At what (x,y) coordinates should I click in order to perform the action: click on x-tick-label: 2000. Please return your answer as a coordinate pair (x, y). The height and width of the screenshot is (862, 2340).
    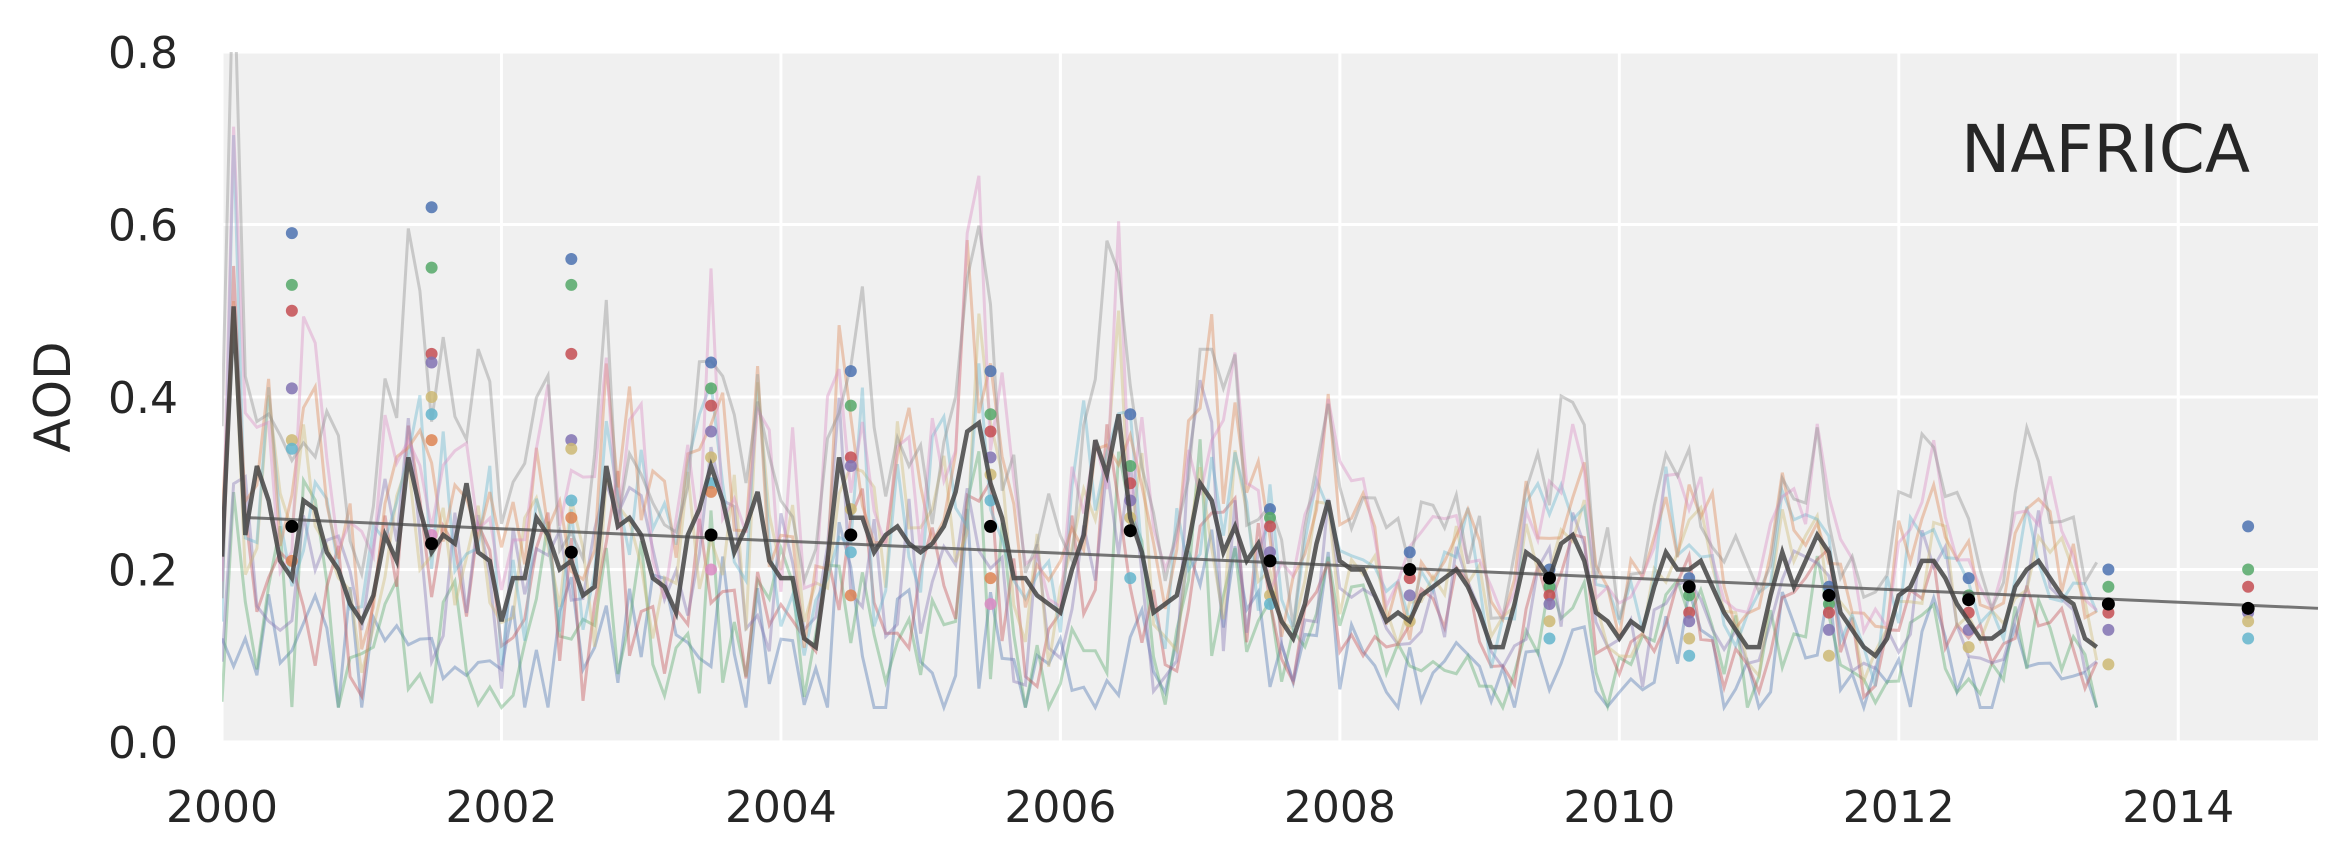
    Looking at the image, I should click on (222, 807).